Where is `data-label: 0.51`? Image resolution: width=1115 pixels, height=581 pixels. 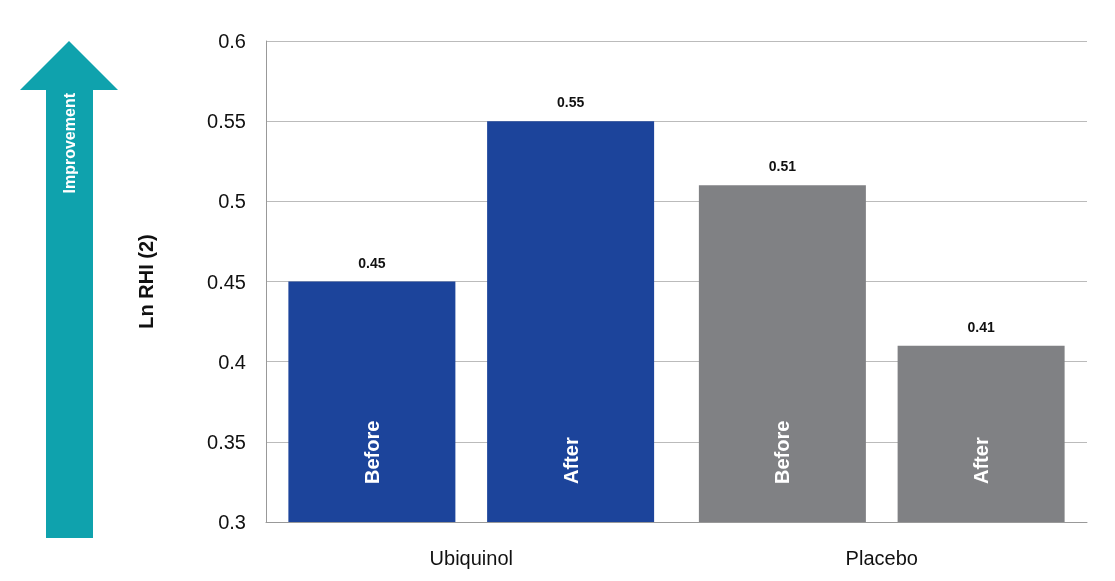
data-label: 0.51 is located at coordinates (782, 166).